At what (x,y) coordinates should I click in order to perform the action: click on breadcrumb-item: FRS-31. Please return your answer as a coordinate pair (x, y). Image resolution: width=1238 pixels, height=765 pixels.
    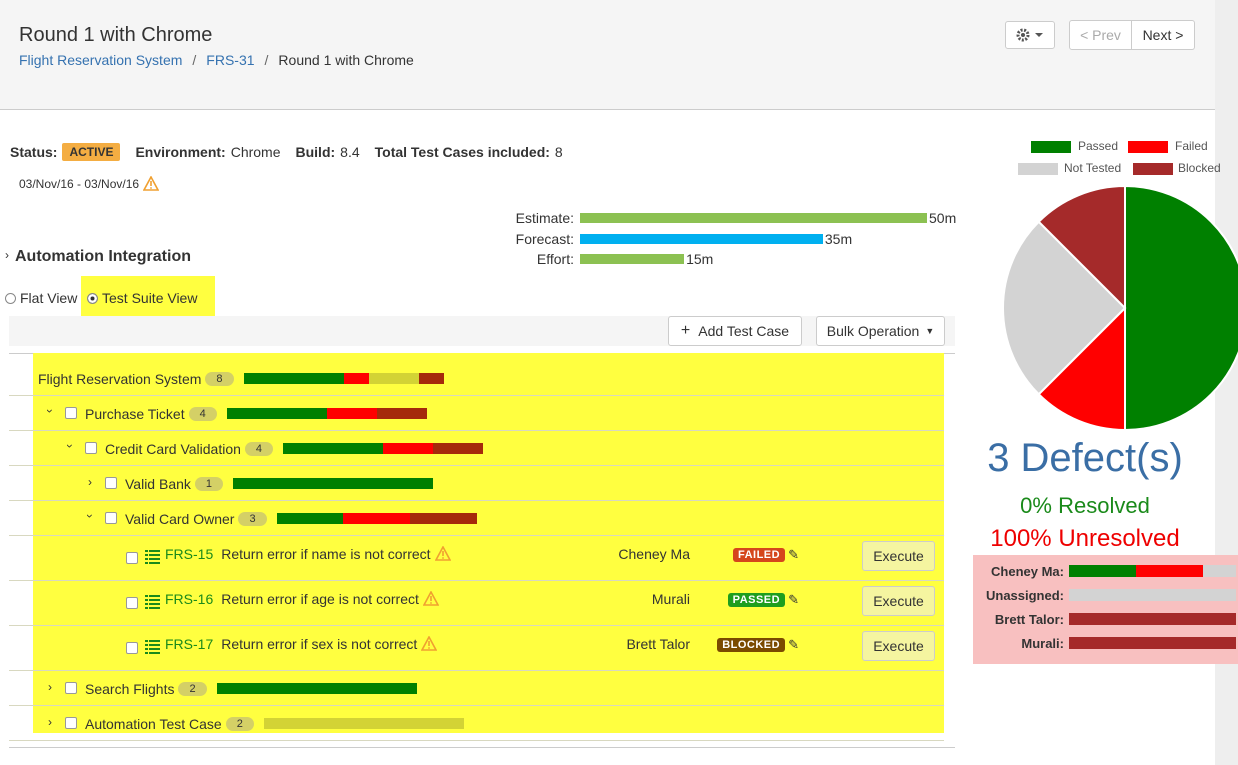
    Looking at the image, I should click on (230, 60).